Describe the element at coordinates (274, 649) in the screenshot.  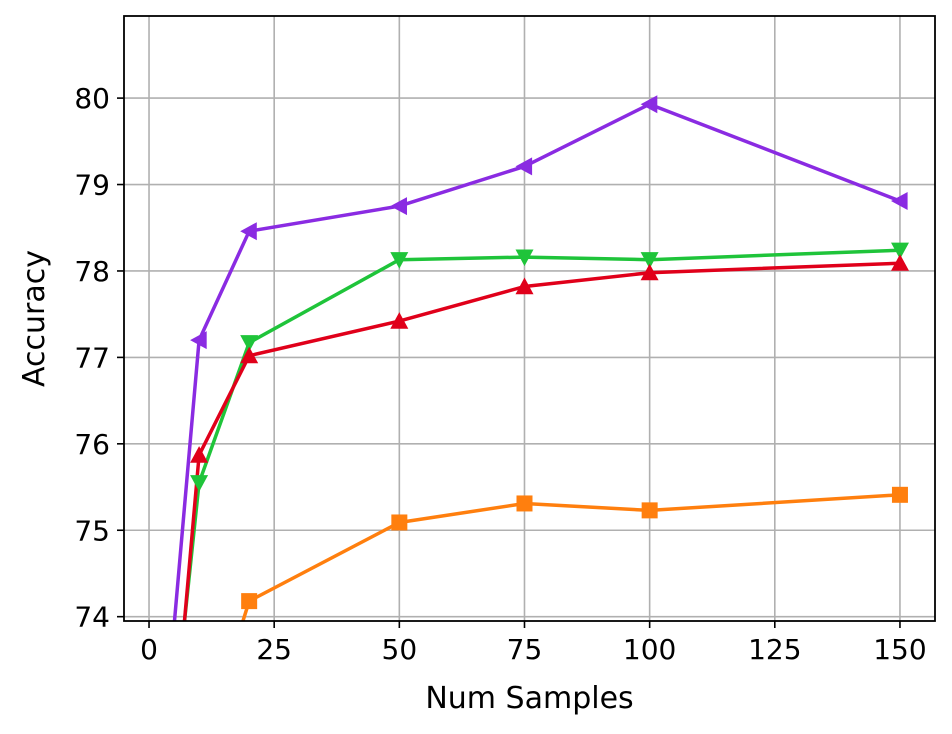
I see `x-tick-label: 25` at that location.